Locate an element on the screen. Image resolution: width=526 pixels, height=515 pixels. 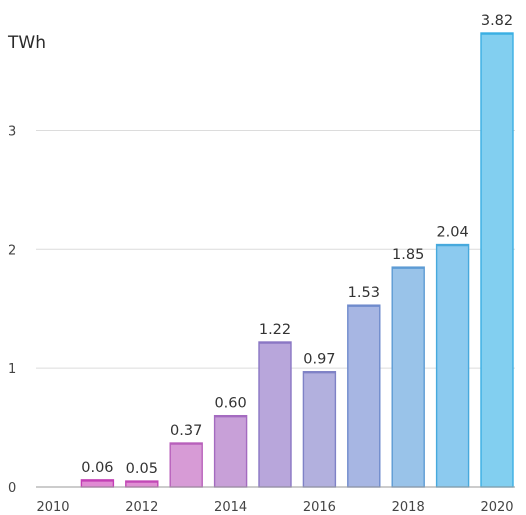
value-label-2018: 1.85 is located at coordinates (408, 255).